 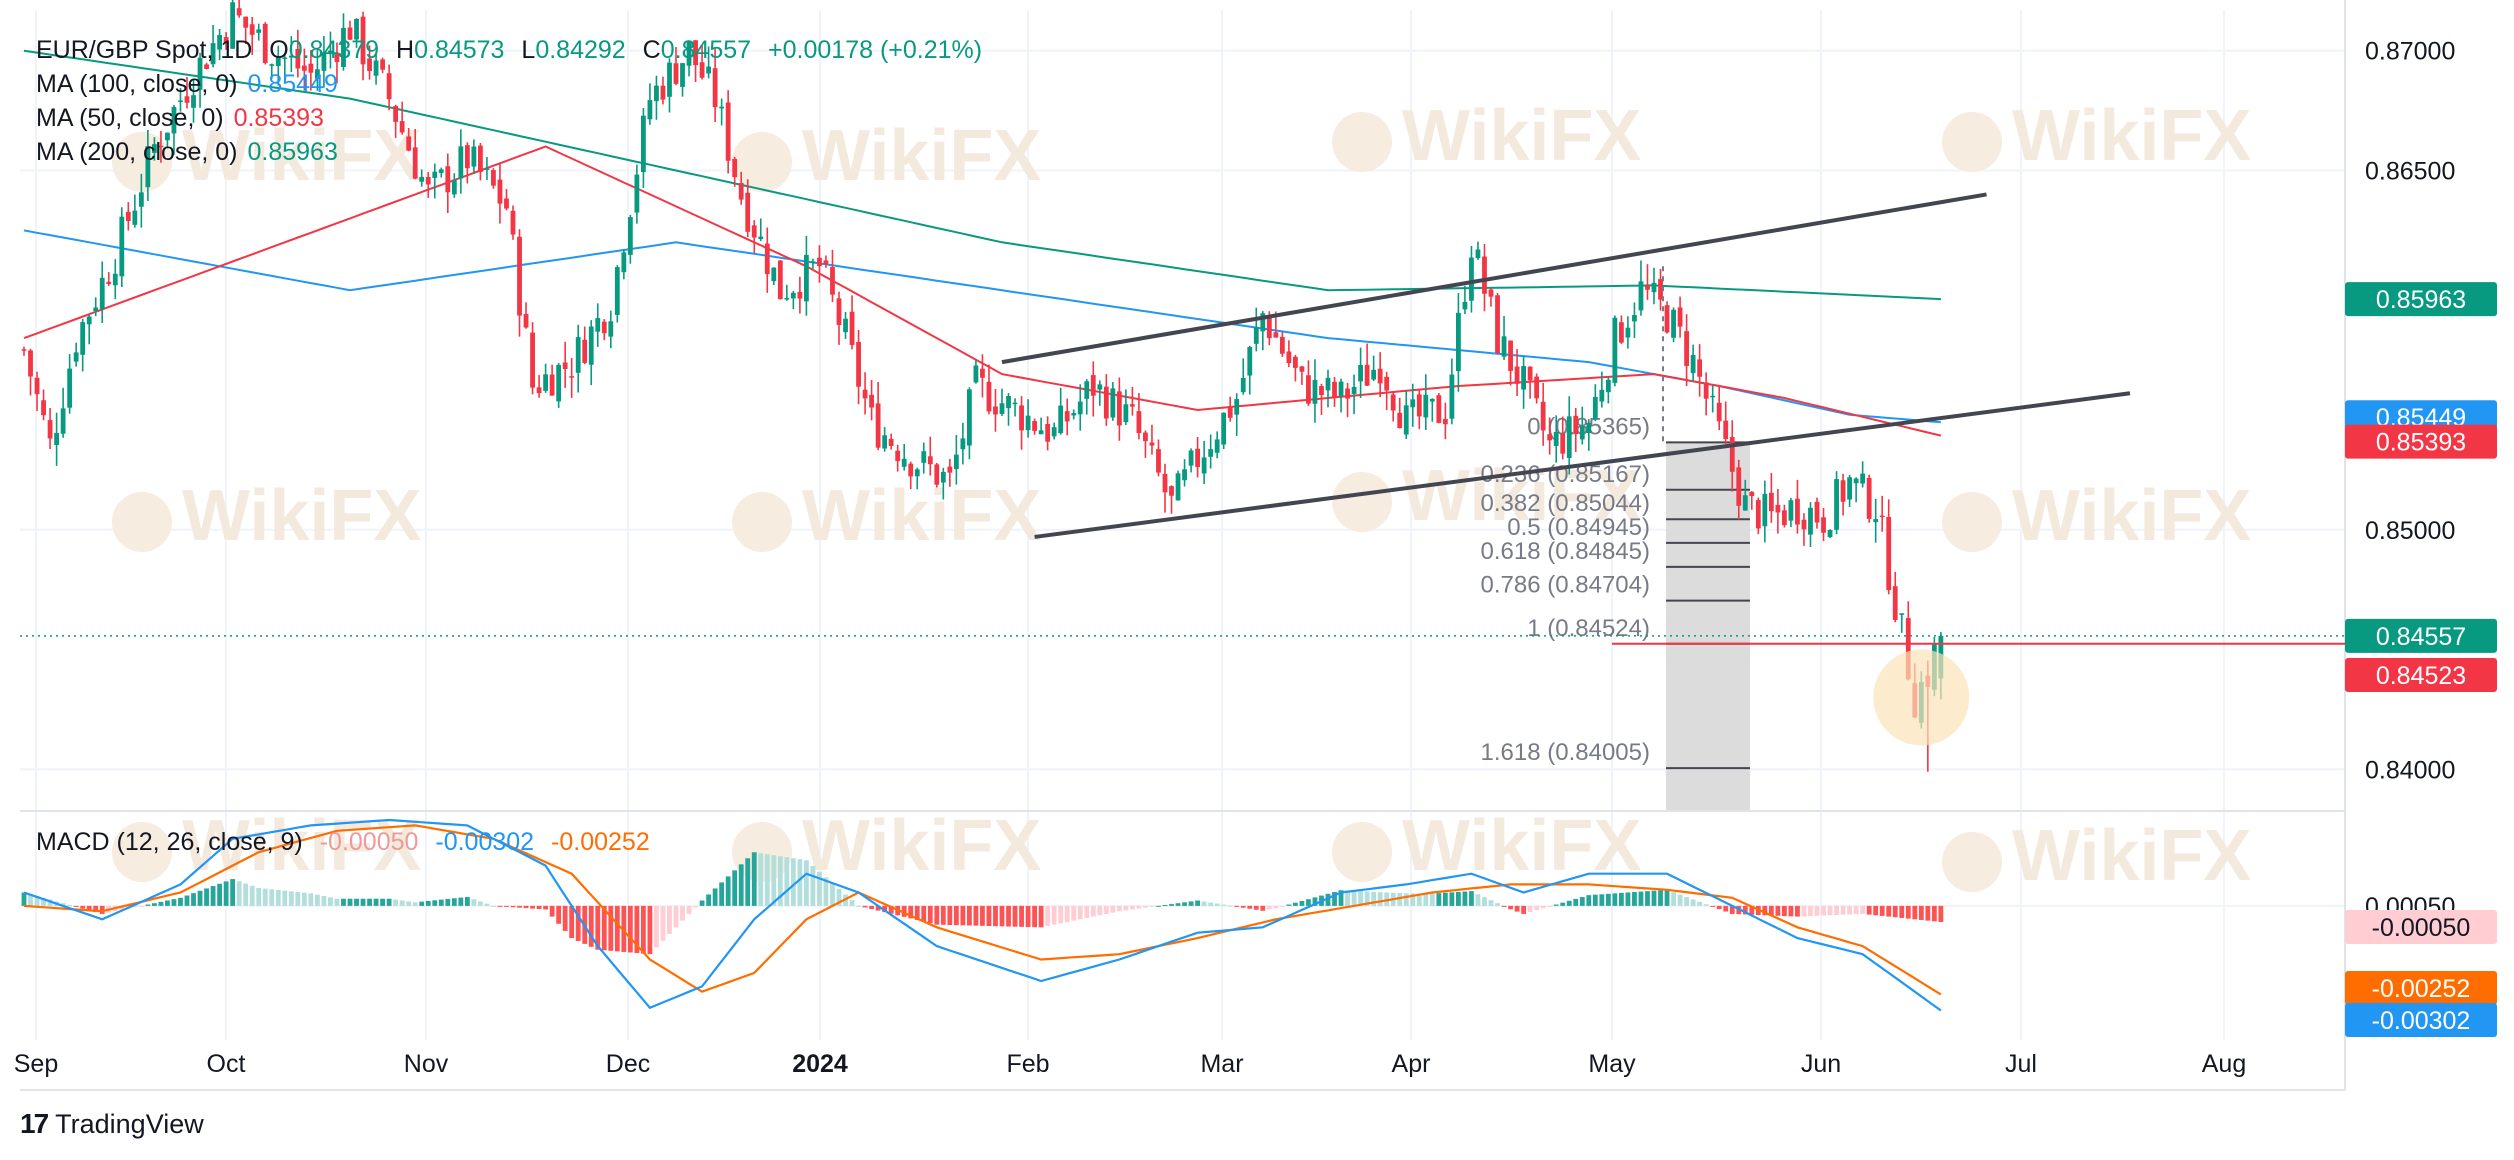 What do you see at coordinates (1921, 697) in the screenshot?
I see `highlight-circle` at bounding box center [1921, 697].